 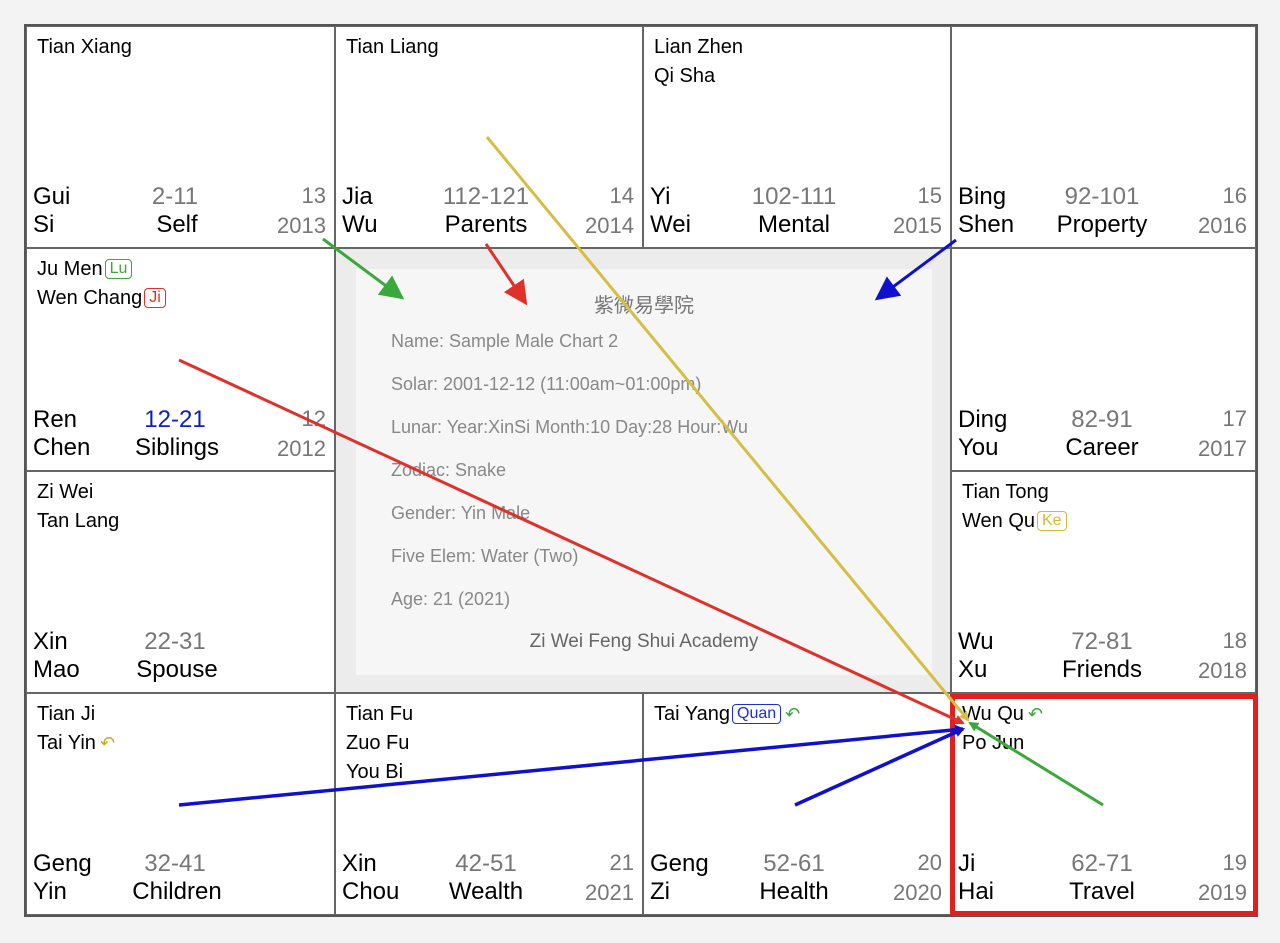 What do you see at coordinates (757, 714) in the screenshot?
I see `quan-badge: Quan` at bounding box center [757, 714].